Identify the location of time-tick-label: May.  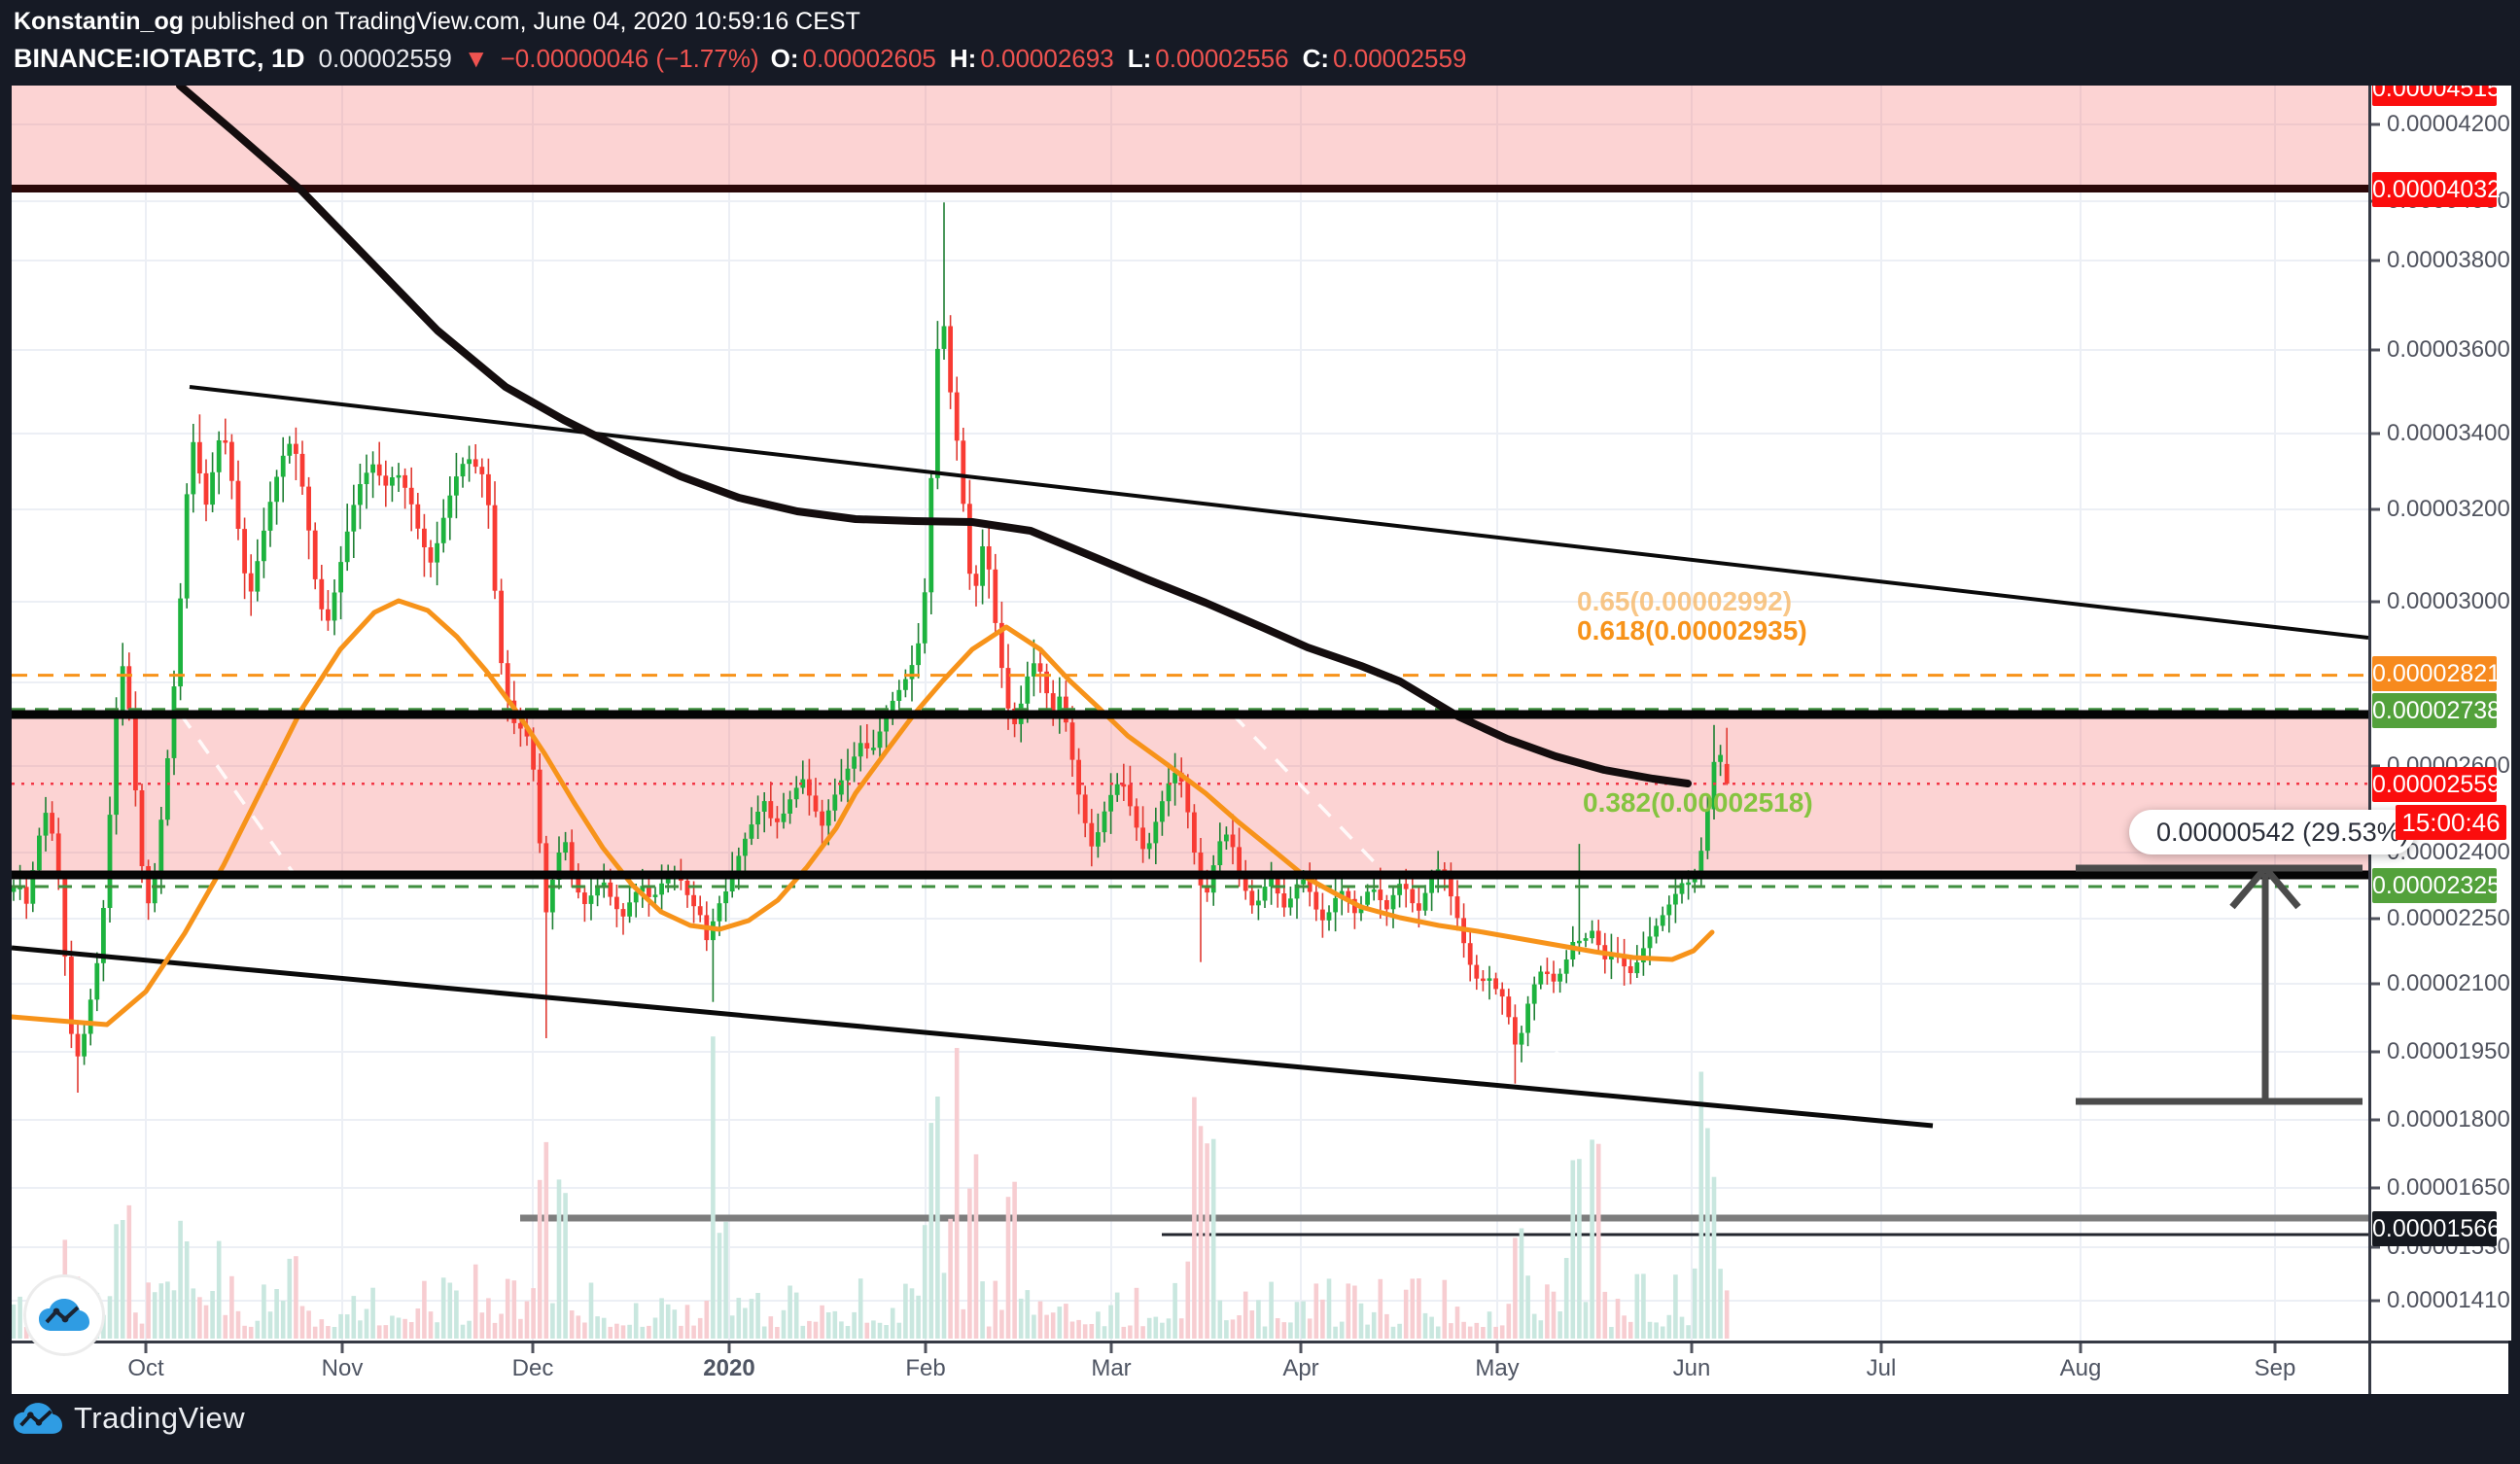
(1497, 1368).